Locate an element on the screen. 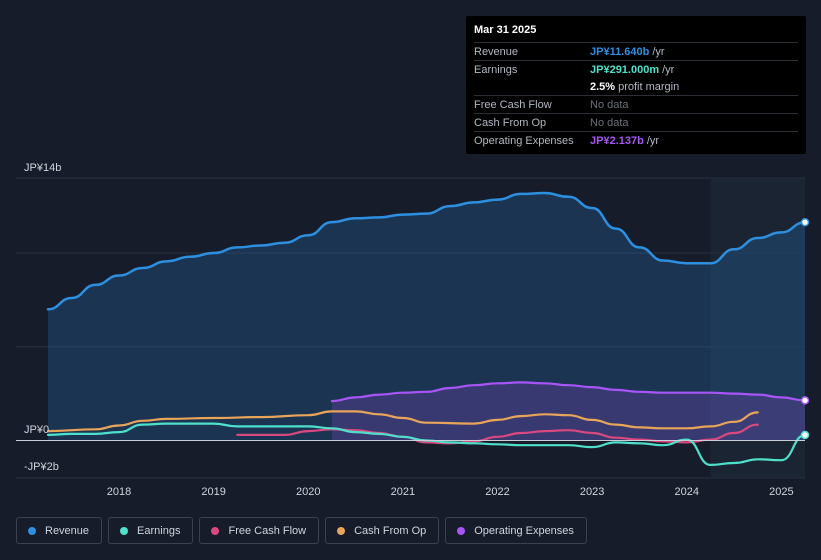  legend-item-free-cash-flow: Free Cash Flow is located at coordinates (259, 530).